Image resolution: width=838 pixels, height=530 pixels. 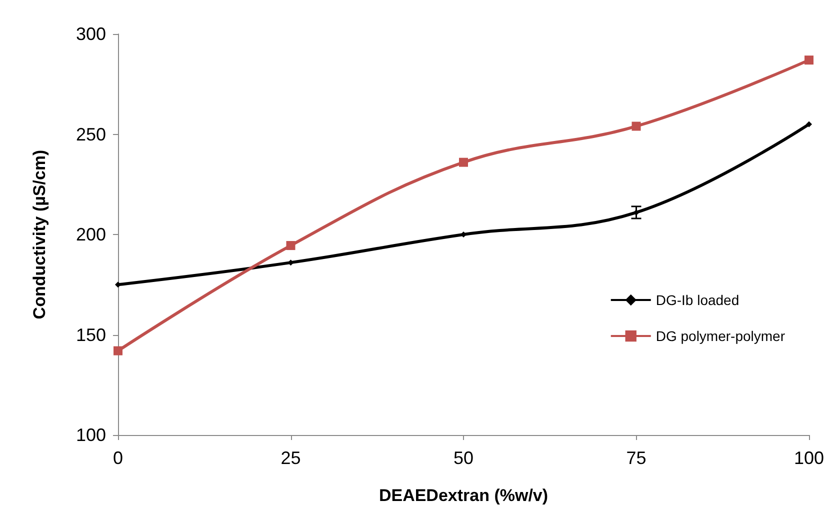 I want to click on x-tick-label: 0, so click(x=118, y=458).